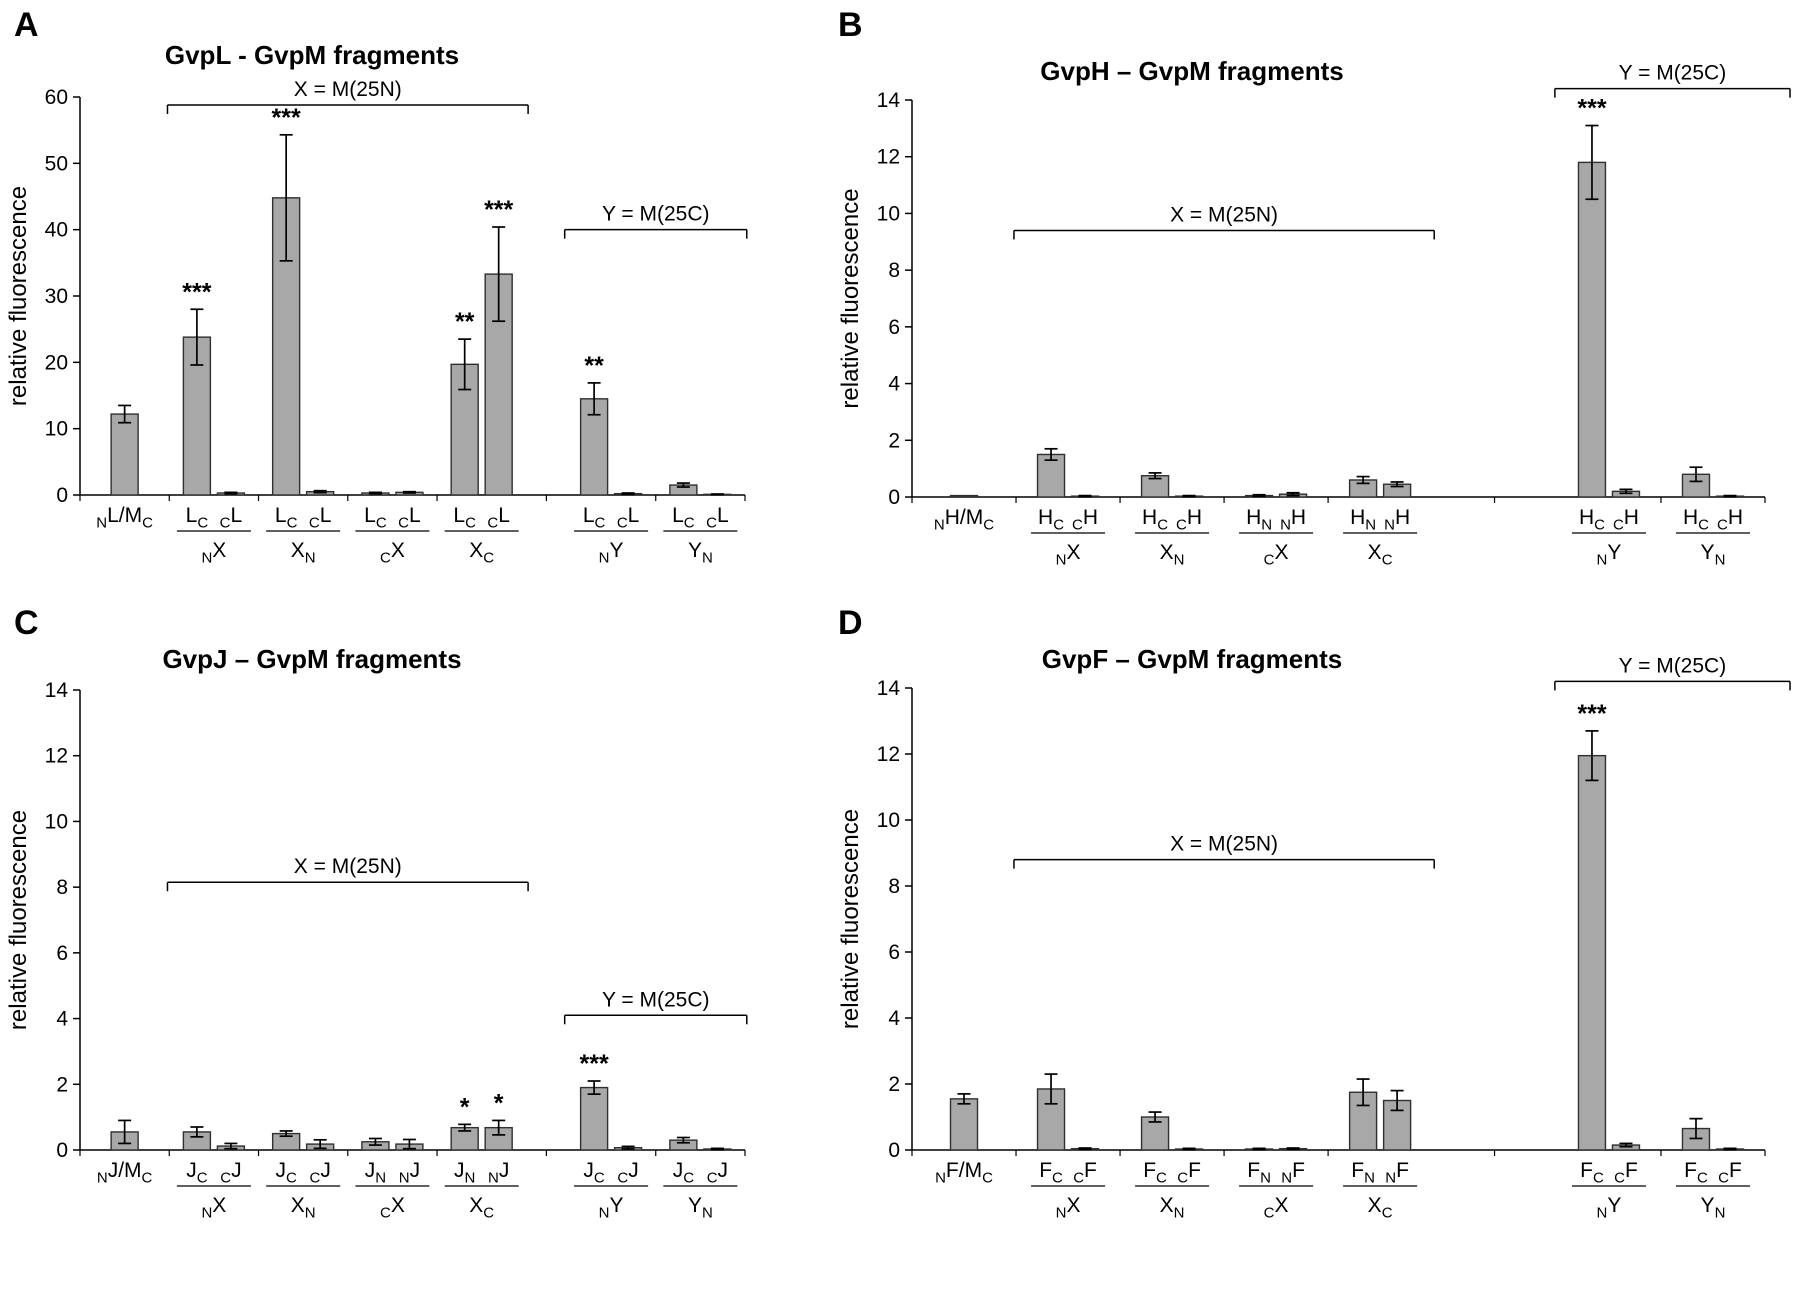  Describe the element at coordinates (56, 296) in the screenshot. I see `y-tick-label: 30` at that location.